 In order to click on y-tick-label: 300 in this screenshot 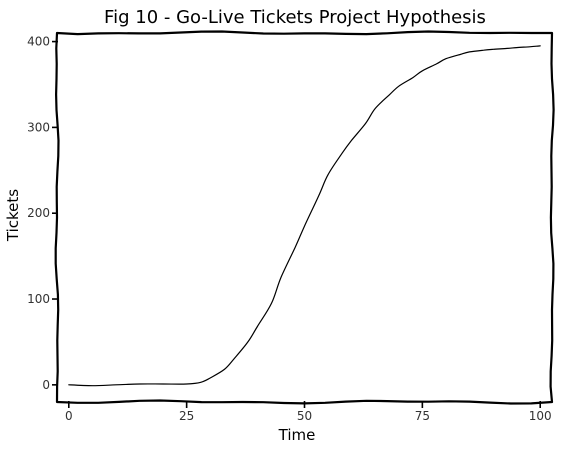, I will do `click(38, 127)`.